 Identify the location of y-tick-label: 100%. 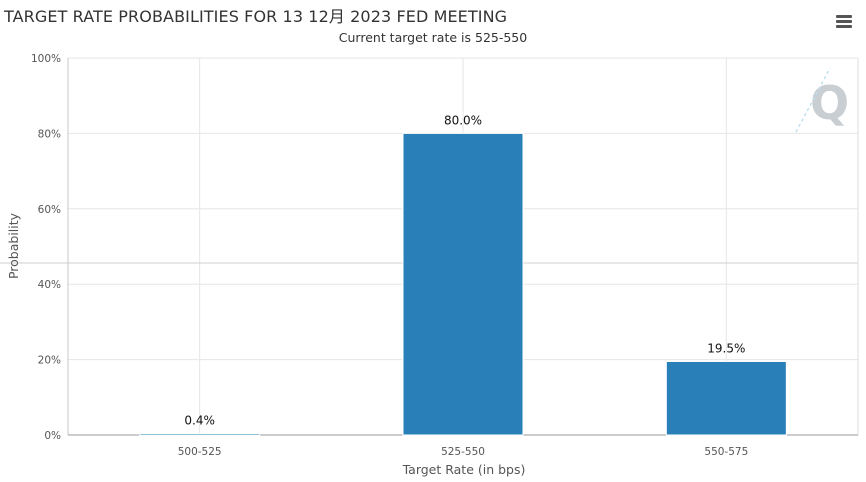
(46, 59).